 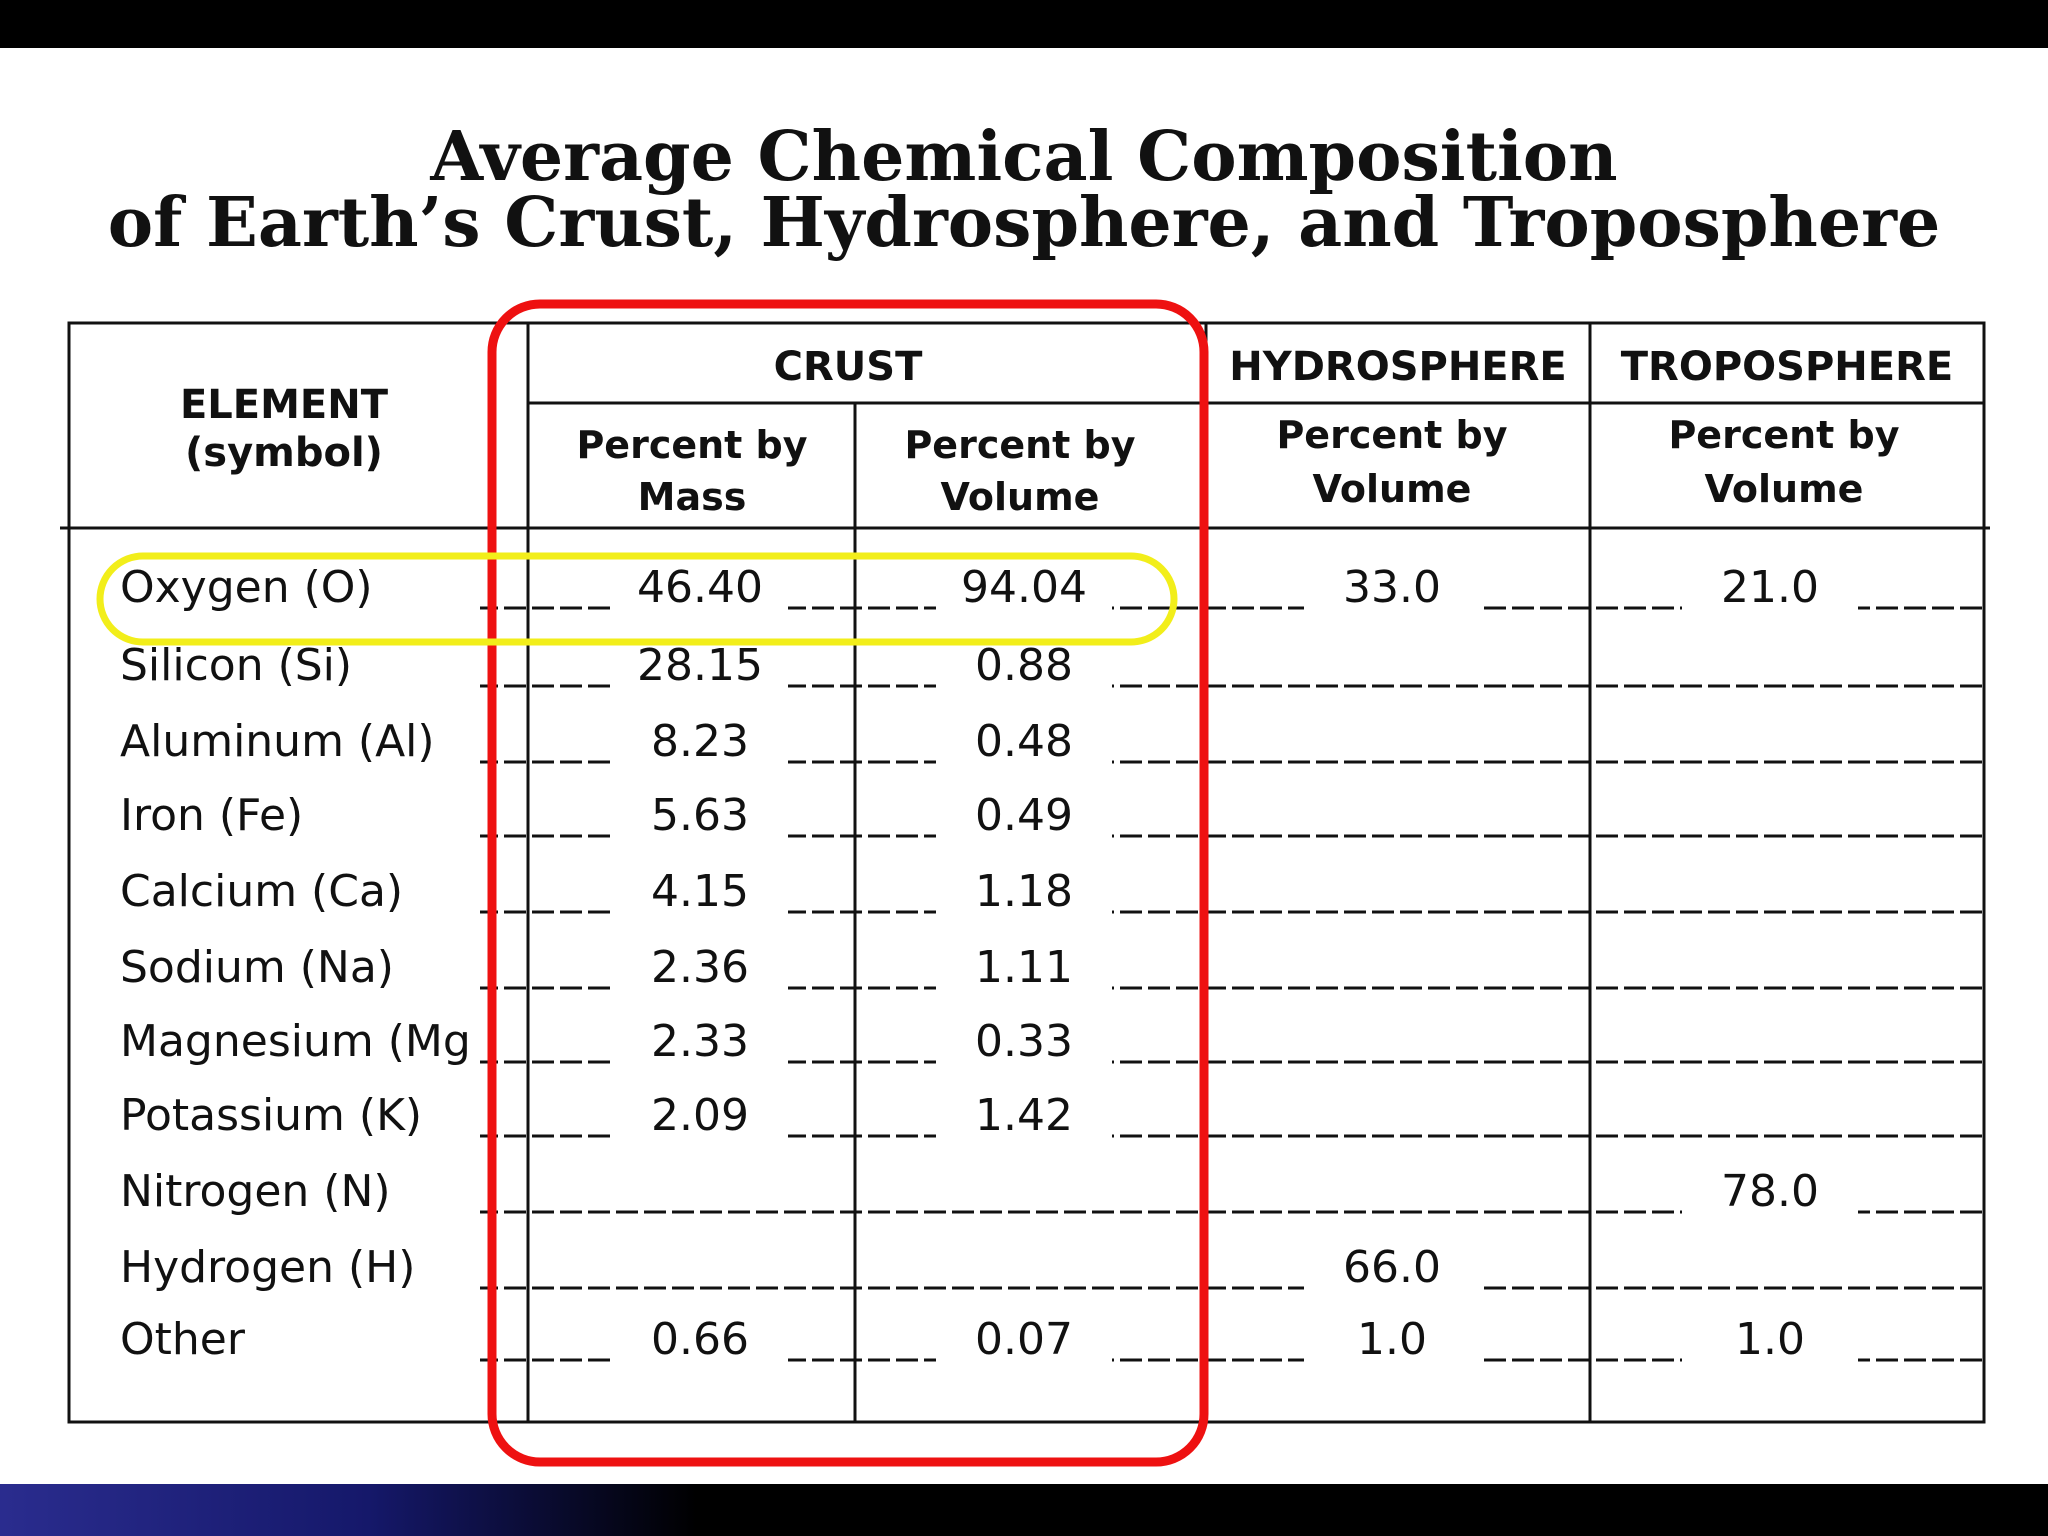 What do you see at coordinates (848, 367) in the screenshot?
I see `group-header-crust: CRUST` at bounding box center [848, 367].